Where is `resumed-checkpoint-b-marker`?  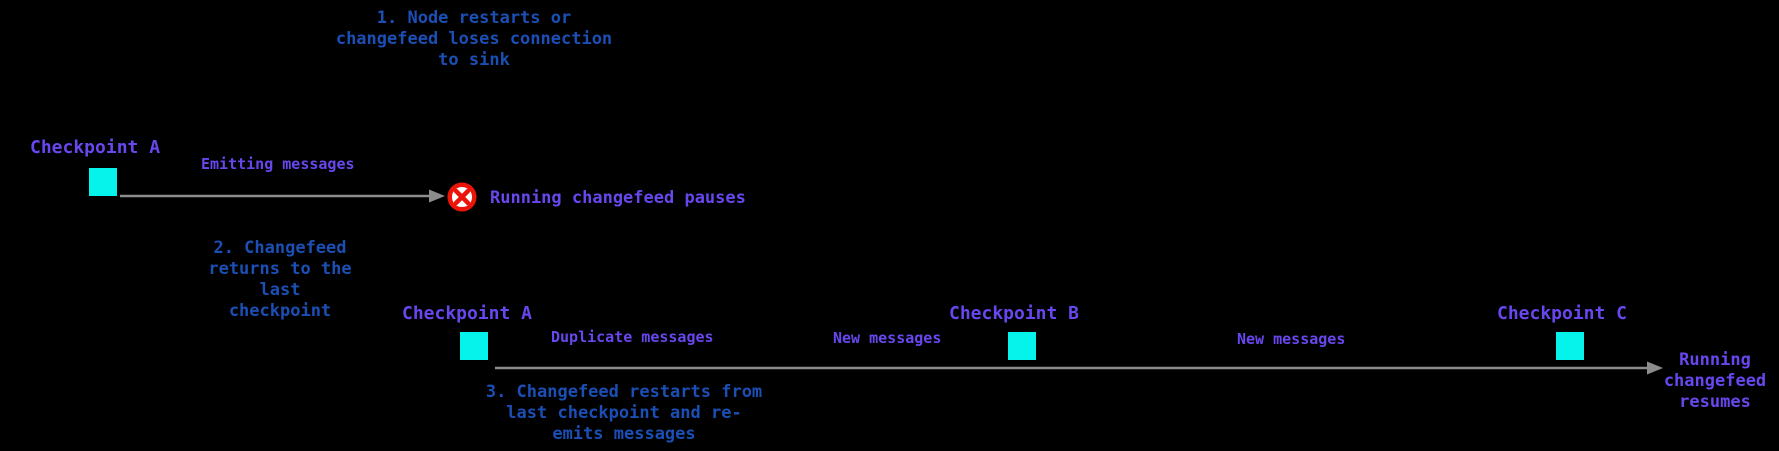 resumed-checkpoint-b-marker is located at coordinates (1022, 346).